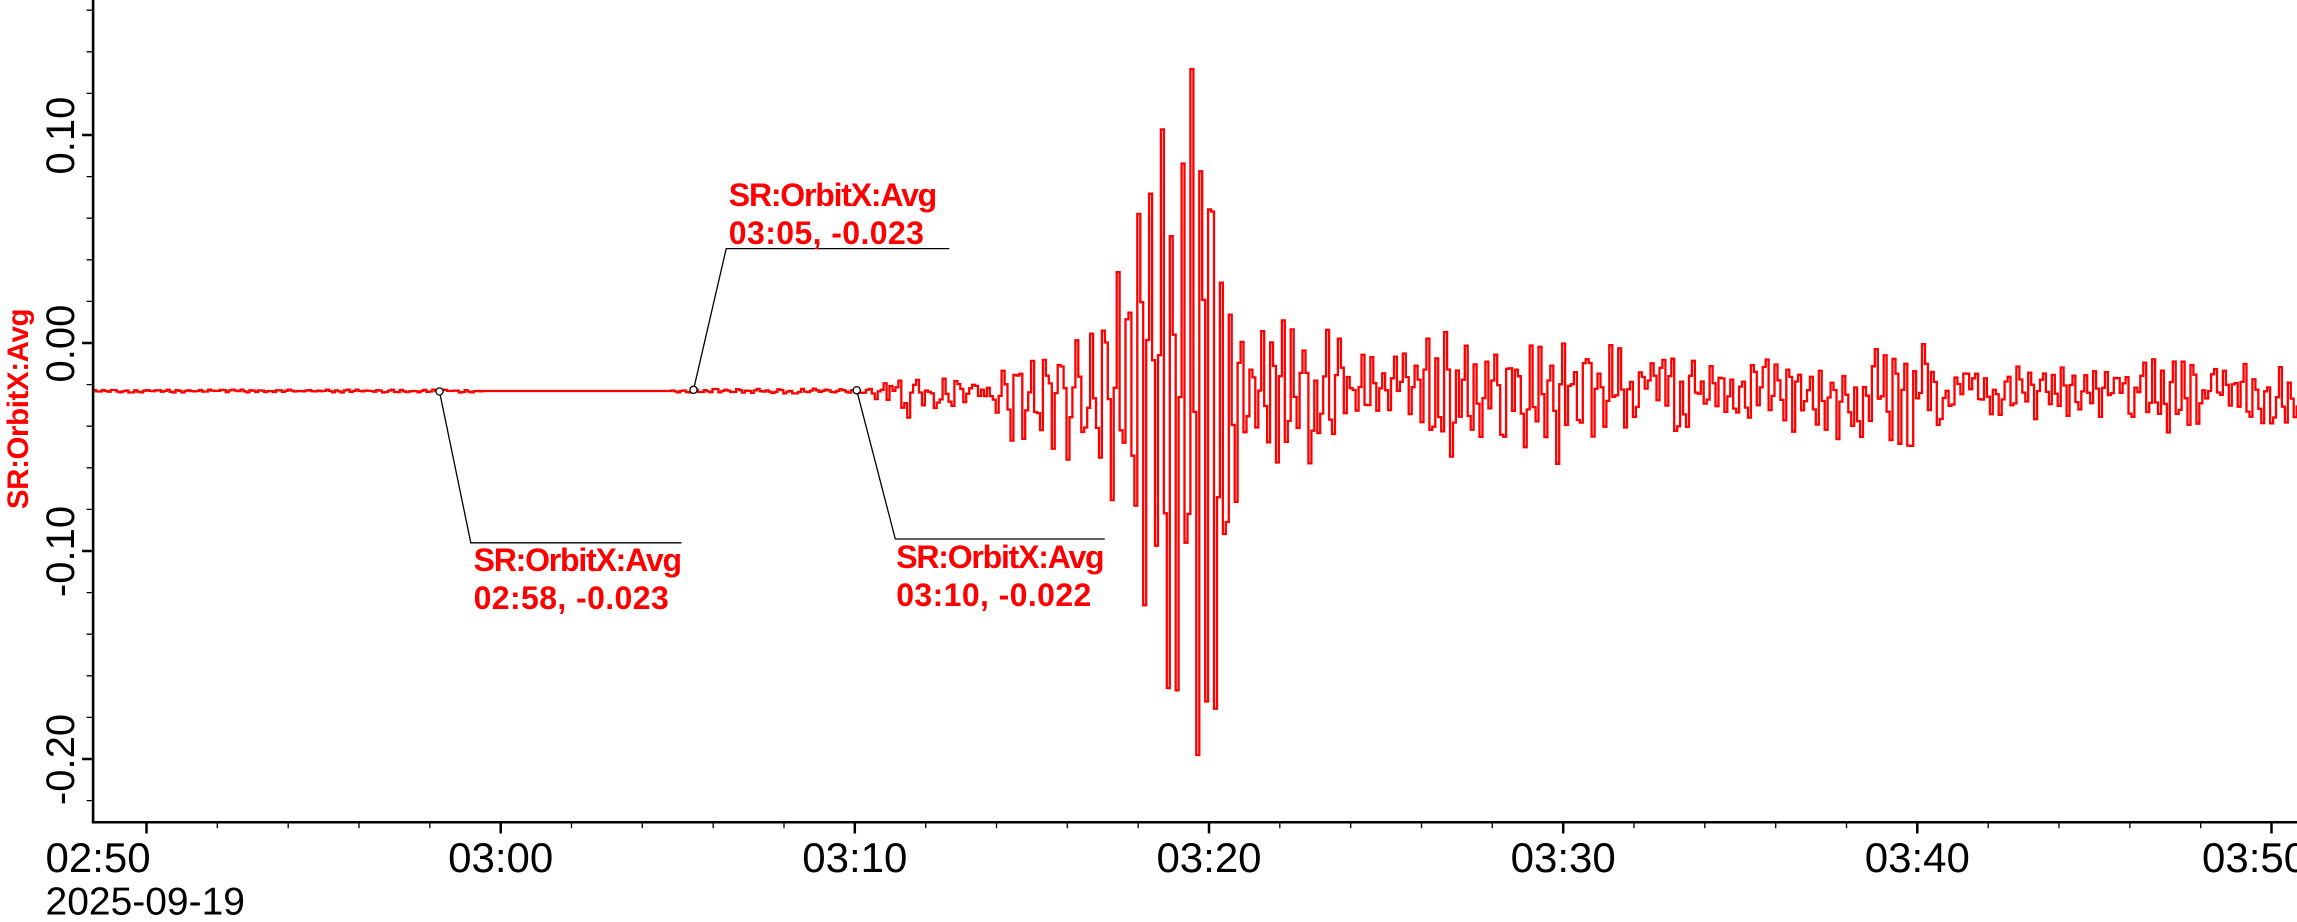  I want to click on svg-text: 03:00, so click(500, 857).